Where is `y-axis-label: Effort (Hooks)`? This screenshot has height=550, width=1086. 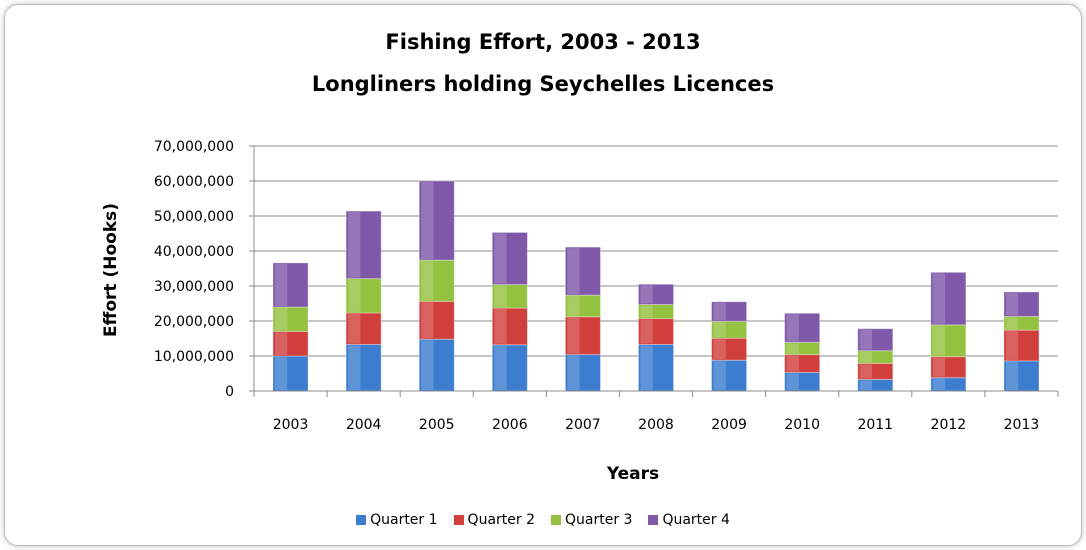
y-axis-label: Effort (Hooks) is located at coordinates (111, 270).